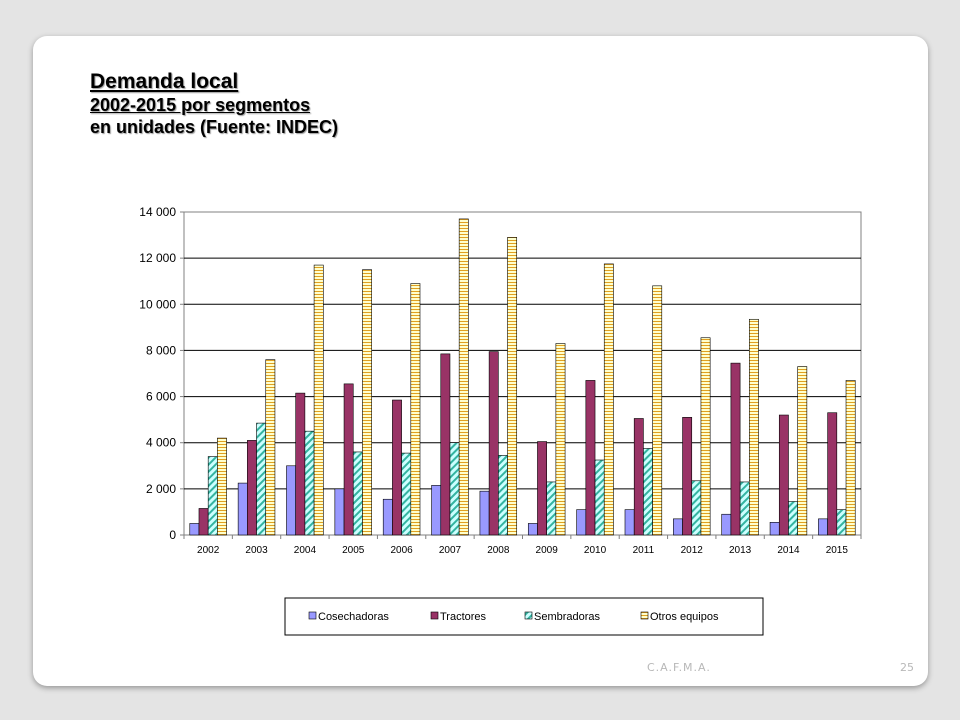 This screenshot has width=960, height=720. I want to click on legend-swatch-tractores, so click(434, 615).